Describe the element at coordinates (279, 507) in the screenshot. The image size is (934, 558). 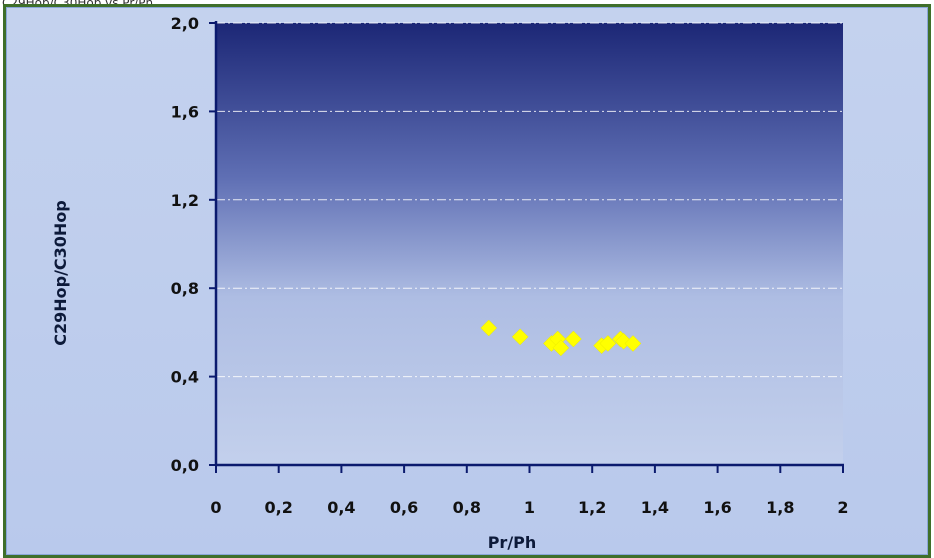
I see `x-tick-label-1: 0,2` at that location.